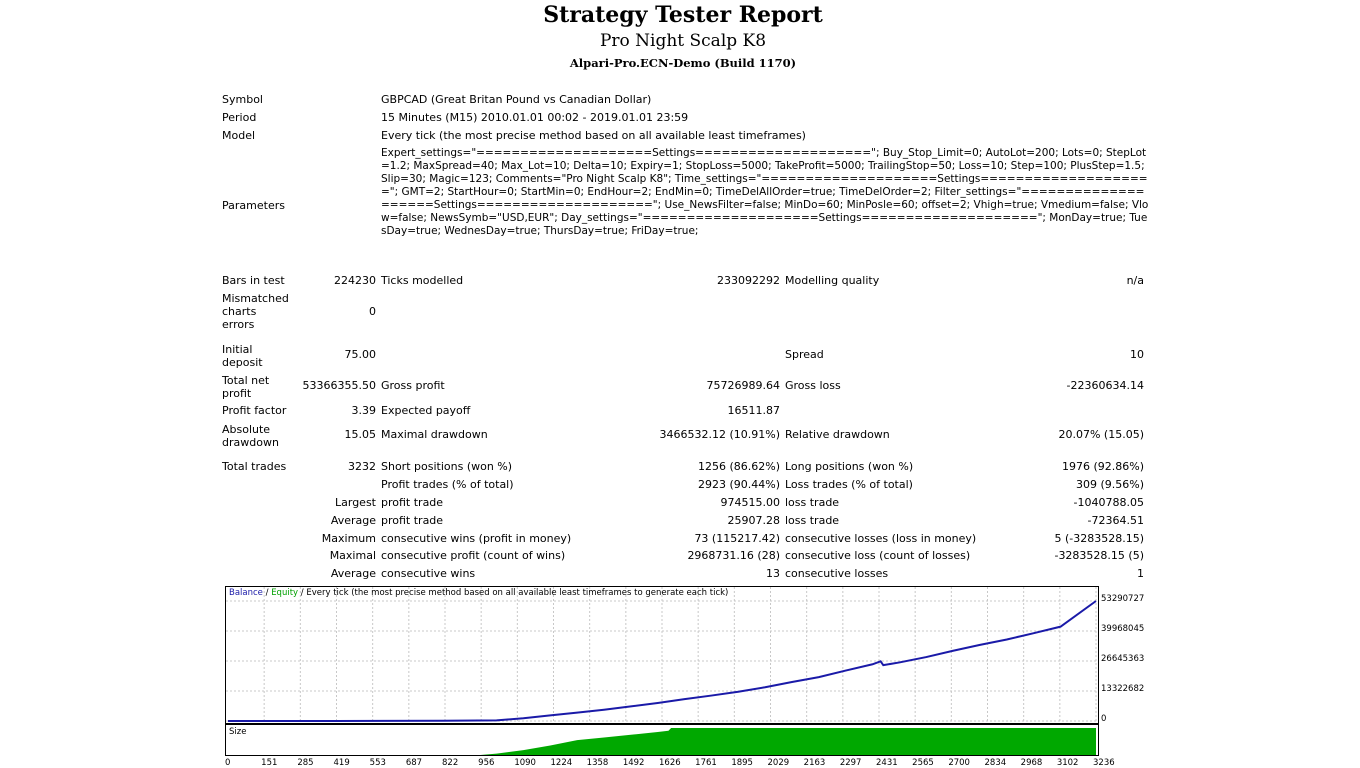 The image size is (1360, 768). What do you see at coordinates (1122, 659) in the screenshot?
I see `y-tick-label: 26645363` at bounding box center [1122, 659].